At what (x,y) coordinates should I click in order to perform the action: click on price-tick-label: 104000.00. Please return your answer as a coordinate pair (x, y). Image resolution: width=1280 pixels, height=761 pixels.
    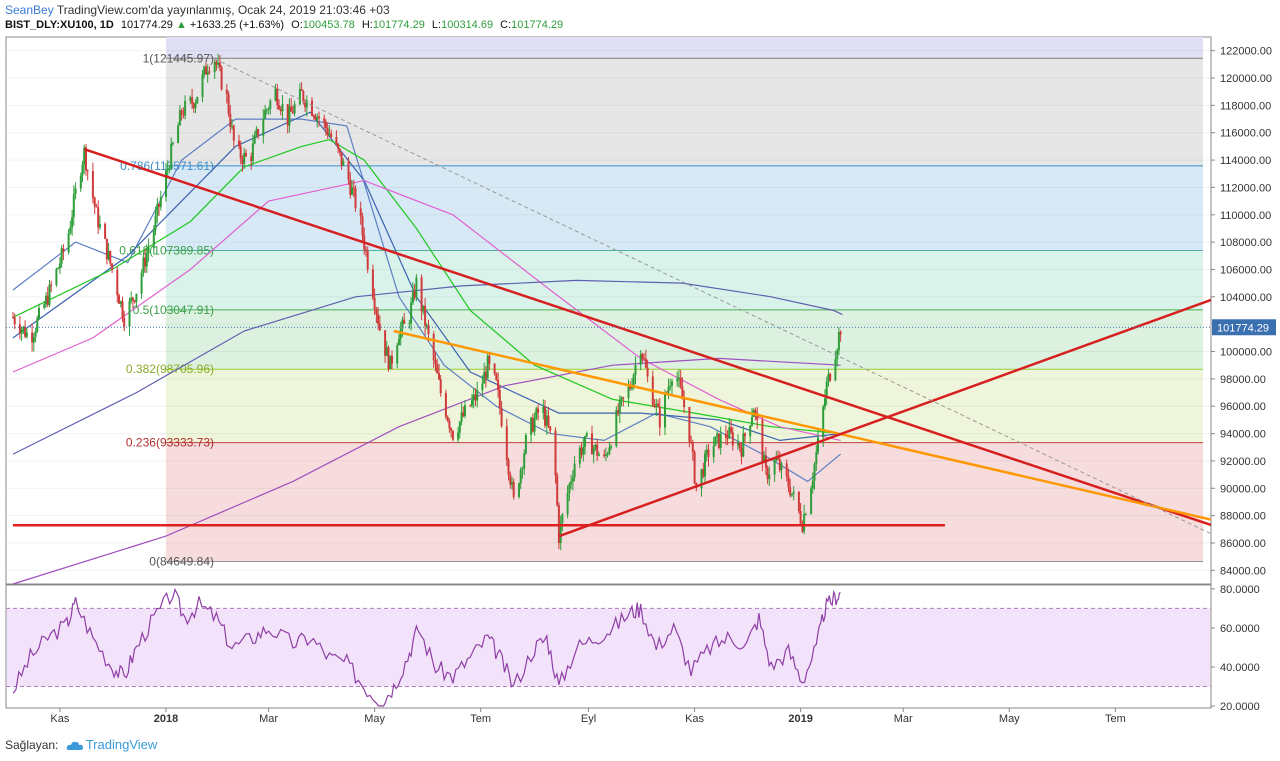
    Looking at the image, I should click on (1246, 298).